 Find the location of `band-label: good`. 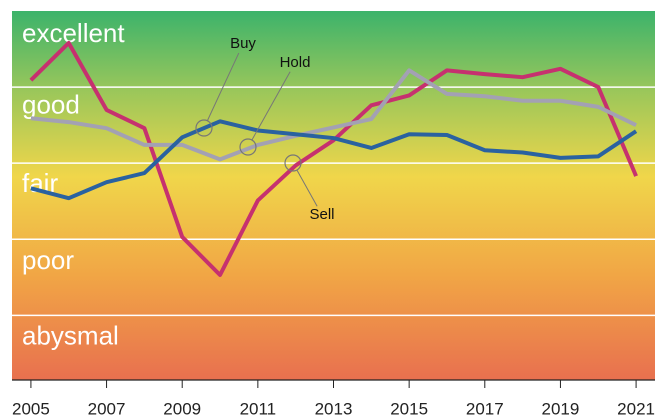

band-label: good is located at coordinates (51, 105).